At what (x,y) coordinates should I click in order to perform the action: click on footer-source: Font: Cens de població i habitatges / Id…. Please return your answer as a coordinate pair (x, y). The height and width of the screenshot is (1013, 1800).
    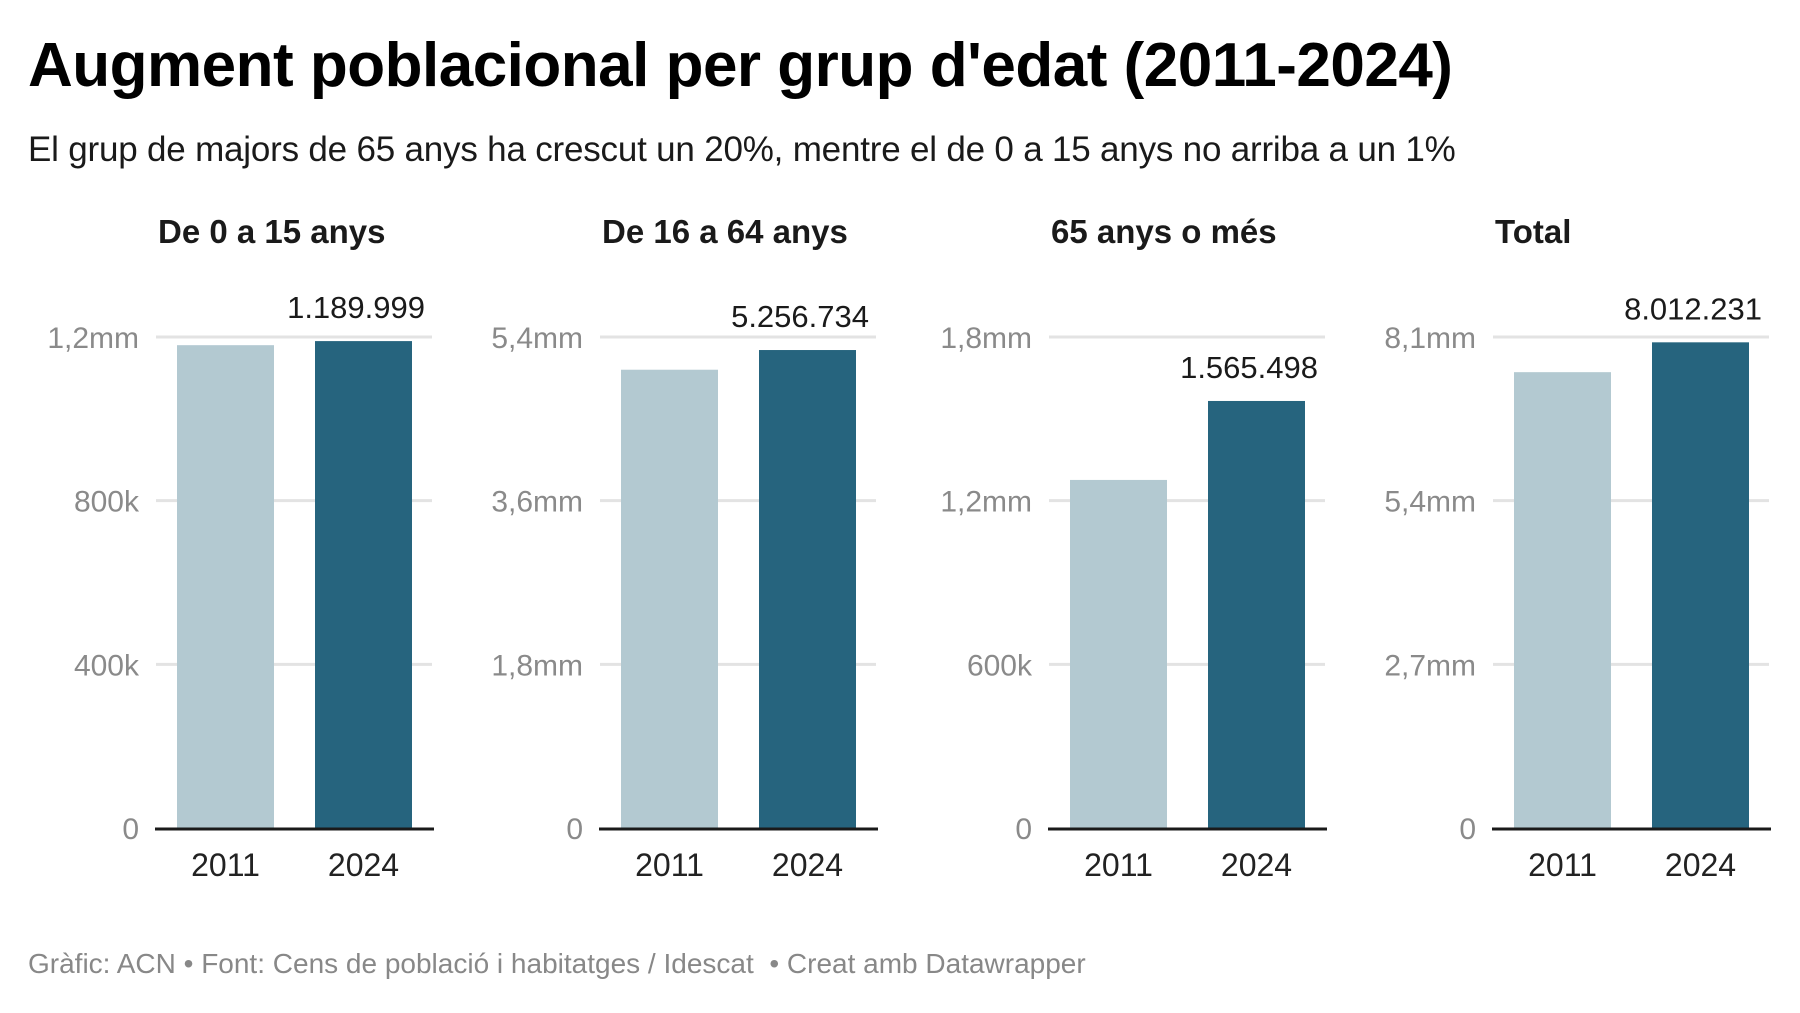
    Looking at the image, I should click on (477, 963).